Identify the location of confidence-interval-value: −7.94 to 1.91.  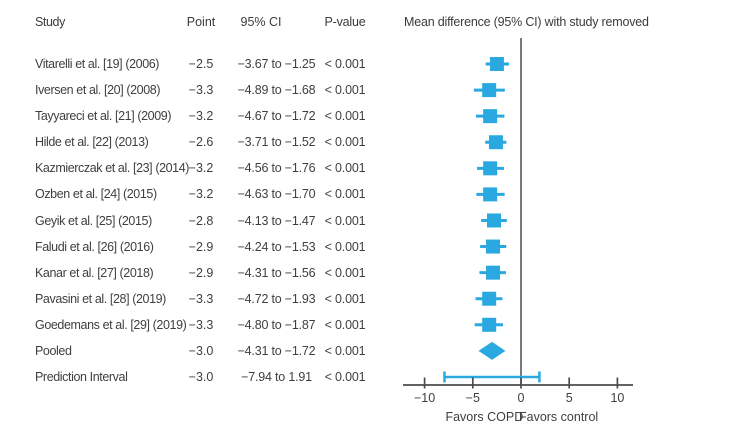
(276, 377).